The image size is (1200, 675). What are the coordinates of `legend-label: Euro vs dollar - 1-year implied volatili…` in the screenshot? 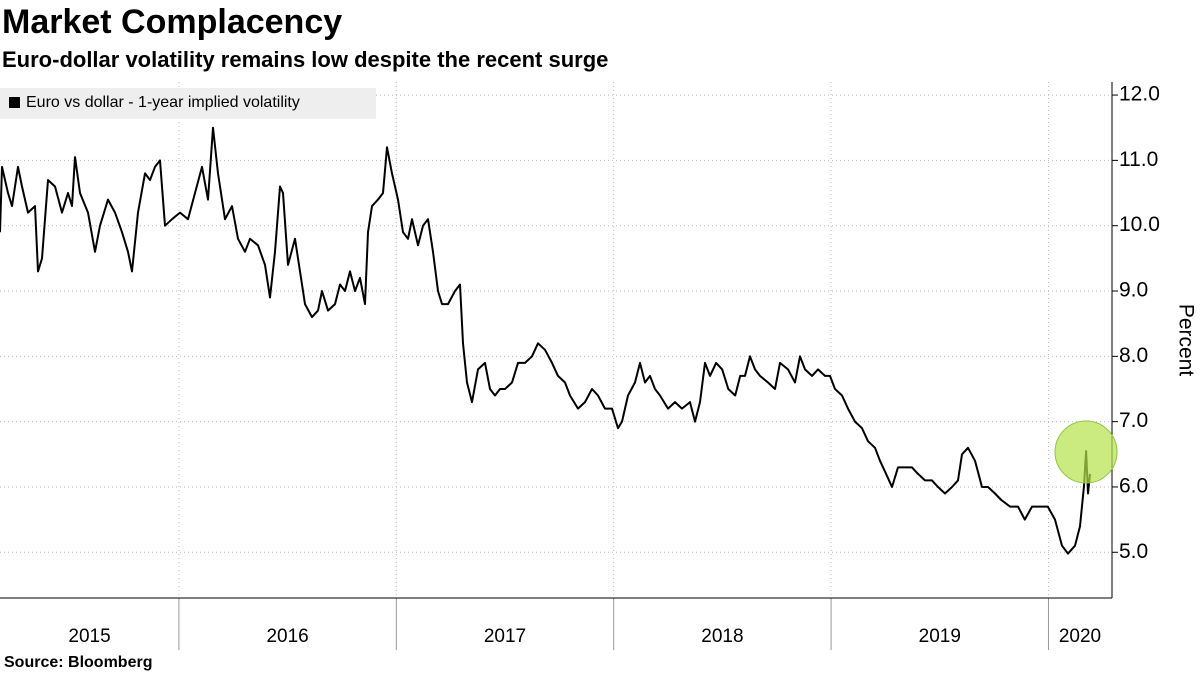 It's located at (163, 102).